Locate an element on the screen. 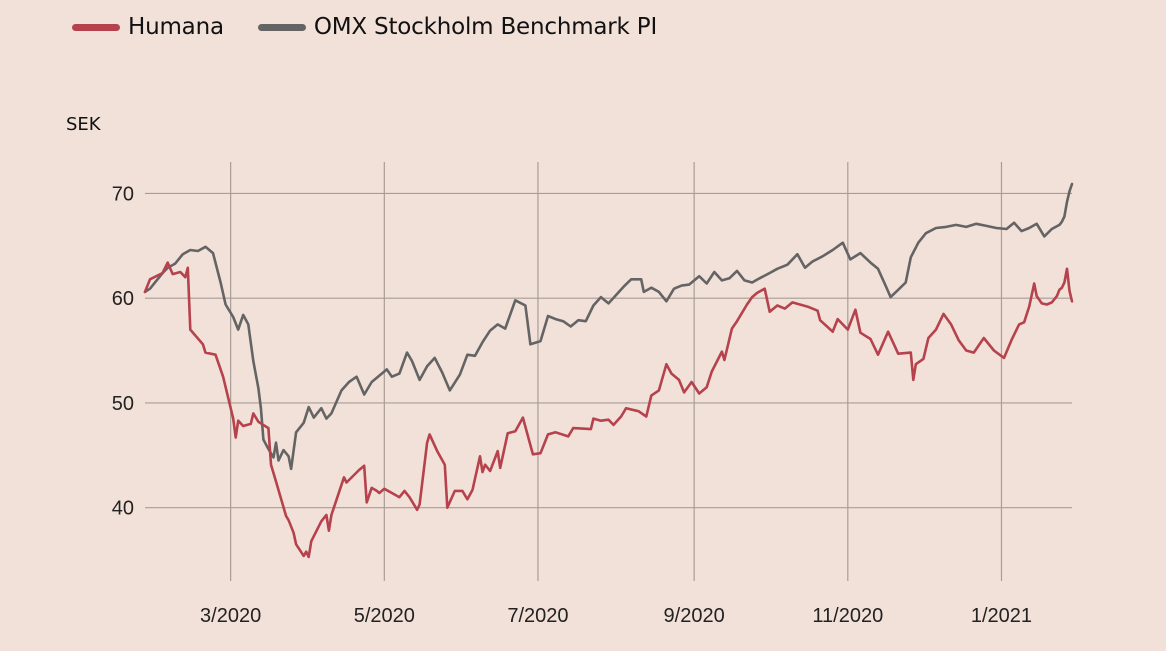  x-tick-labels: 3/2020 5/2020 7/2020 9/2020 11/2020 1/2021 is located at coordinates (616, 616).